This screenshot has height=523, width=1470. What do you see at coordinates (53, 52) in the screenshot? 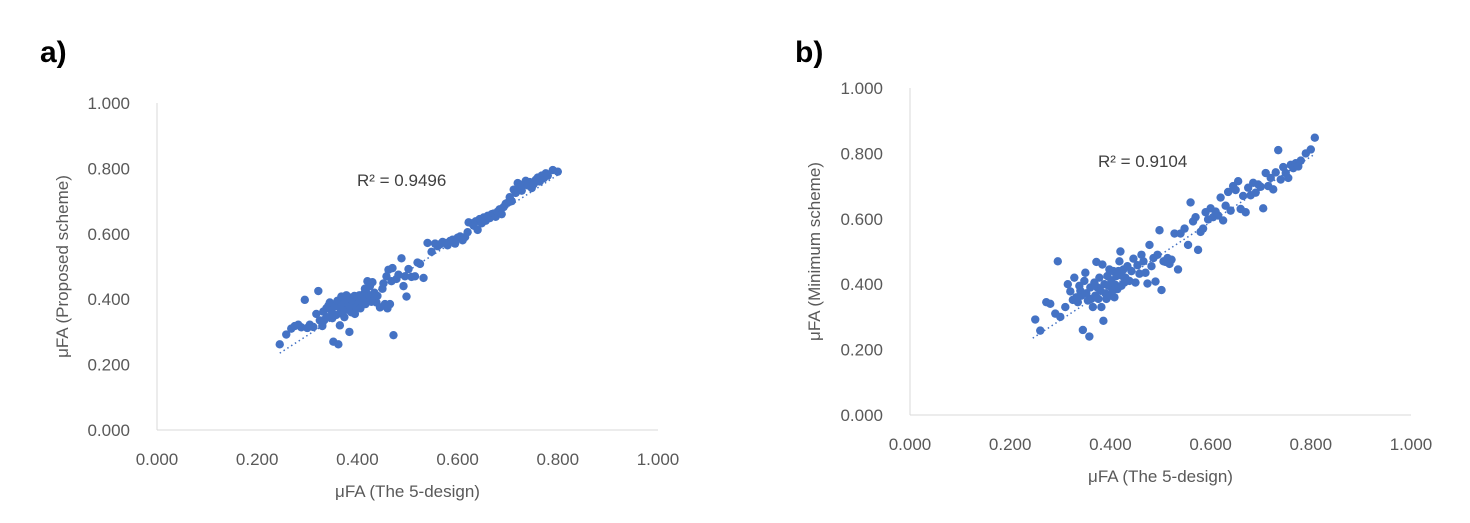
I see `panel-label-a: a)` at bounding box center [53, 52].